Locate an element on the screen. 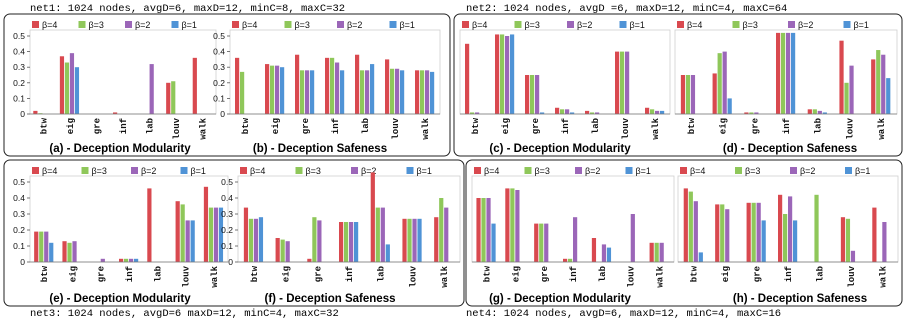 This screenshot has width=905, height=320. y-tick-label: 0.3 is located at coordinates (219, 67).